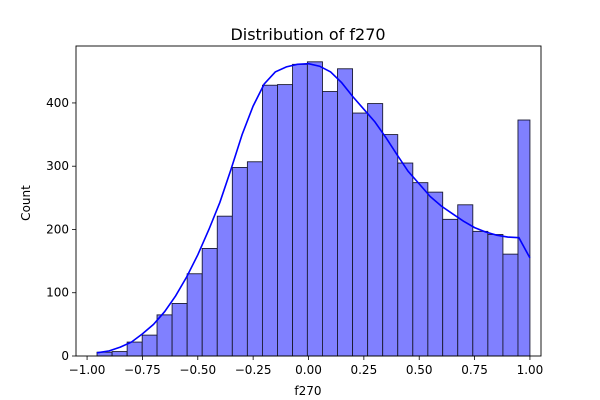 This screenshot has width=600, height=400. What do you see at coordinates (57, 103) in the screenshot?
I see `y-tick-label: 400` at bounding box center [57, 103].